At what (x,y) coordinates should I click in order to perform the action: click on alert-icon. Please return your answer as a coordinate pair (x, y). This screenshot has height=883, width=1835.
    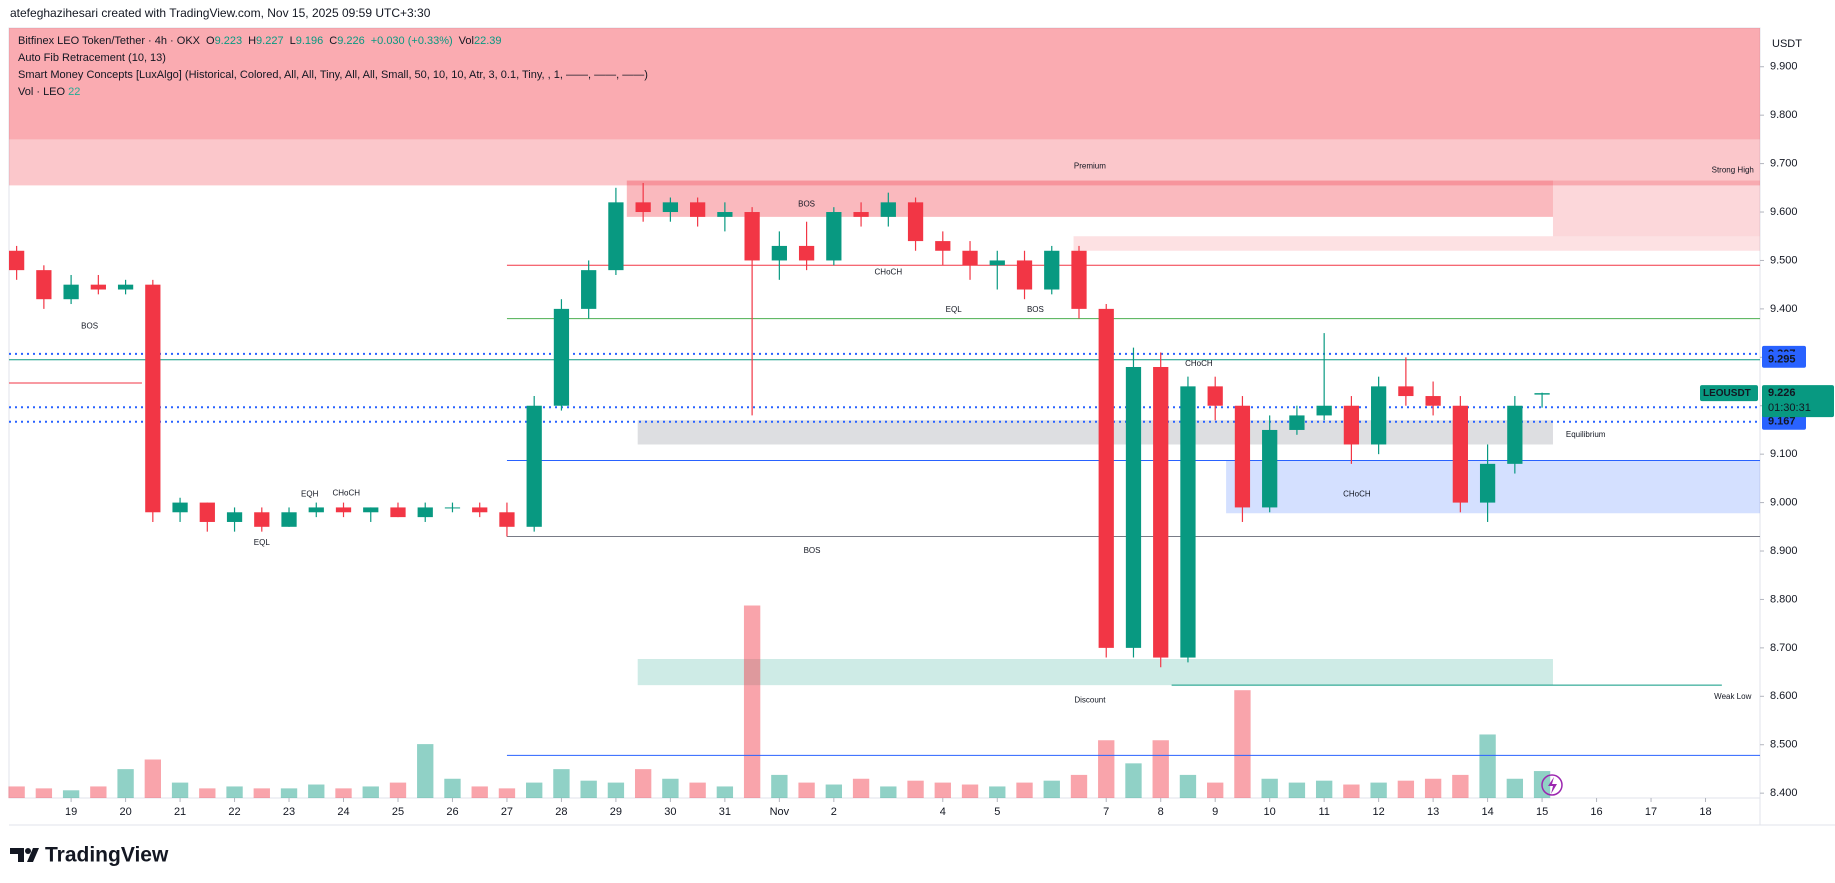
    Looking at the image, I should click on (1552, 785).